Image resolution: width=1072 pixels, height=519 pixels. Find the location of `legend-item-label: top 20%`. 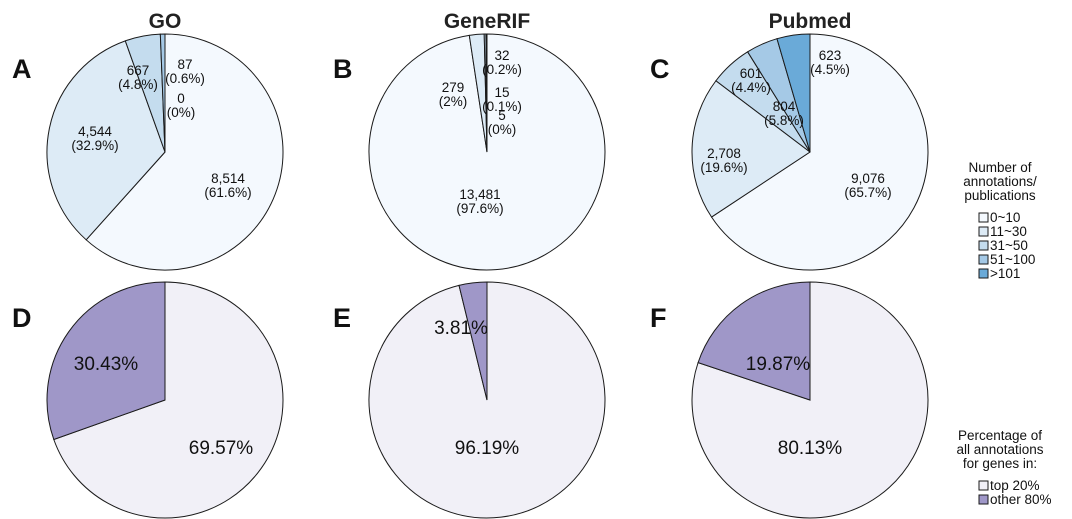

legend-item-label: top 20% is located at coordinates (1015, 485).